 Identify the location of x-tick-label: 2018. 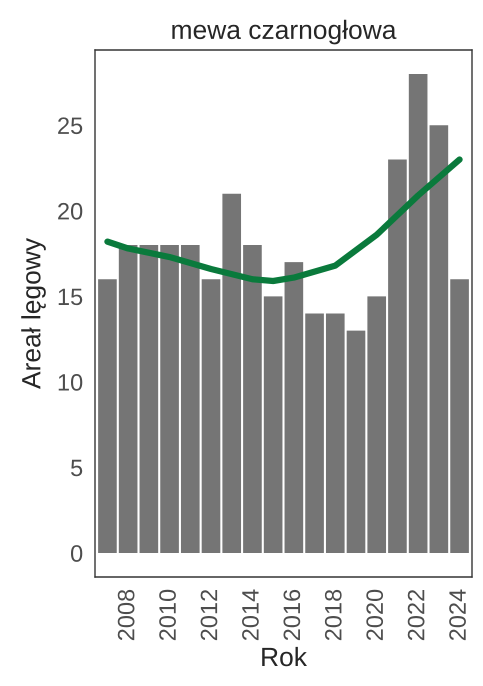
(333, 615).